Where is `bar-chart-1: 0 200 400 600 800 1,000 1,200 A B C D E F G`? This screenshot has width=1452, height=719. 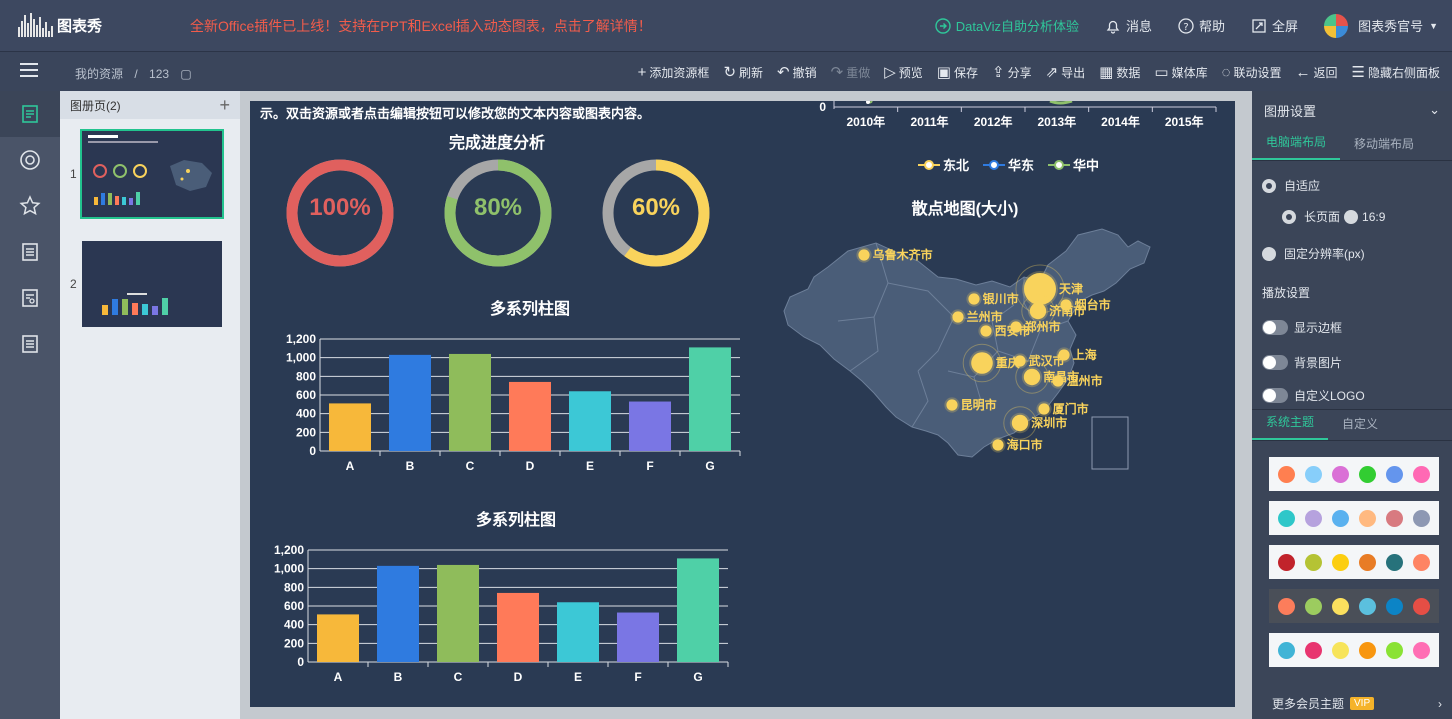
bar-chart-1: 0 200 400 600 800 1,000 1,200 A B C D E F G is located at coordinates (515, 406).